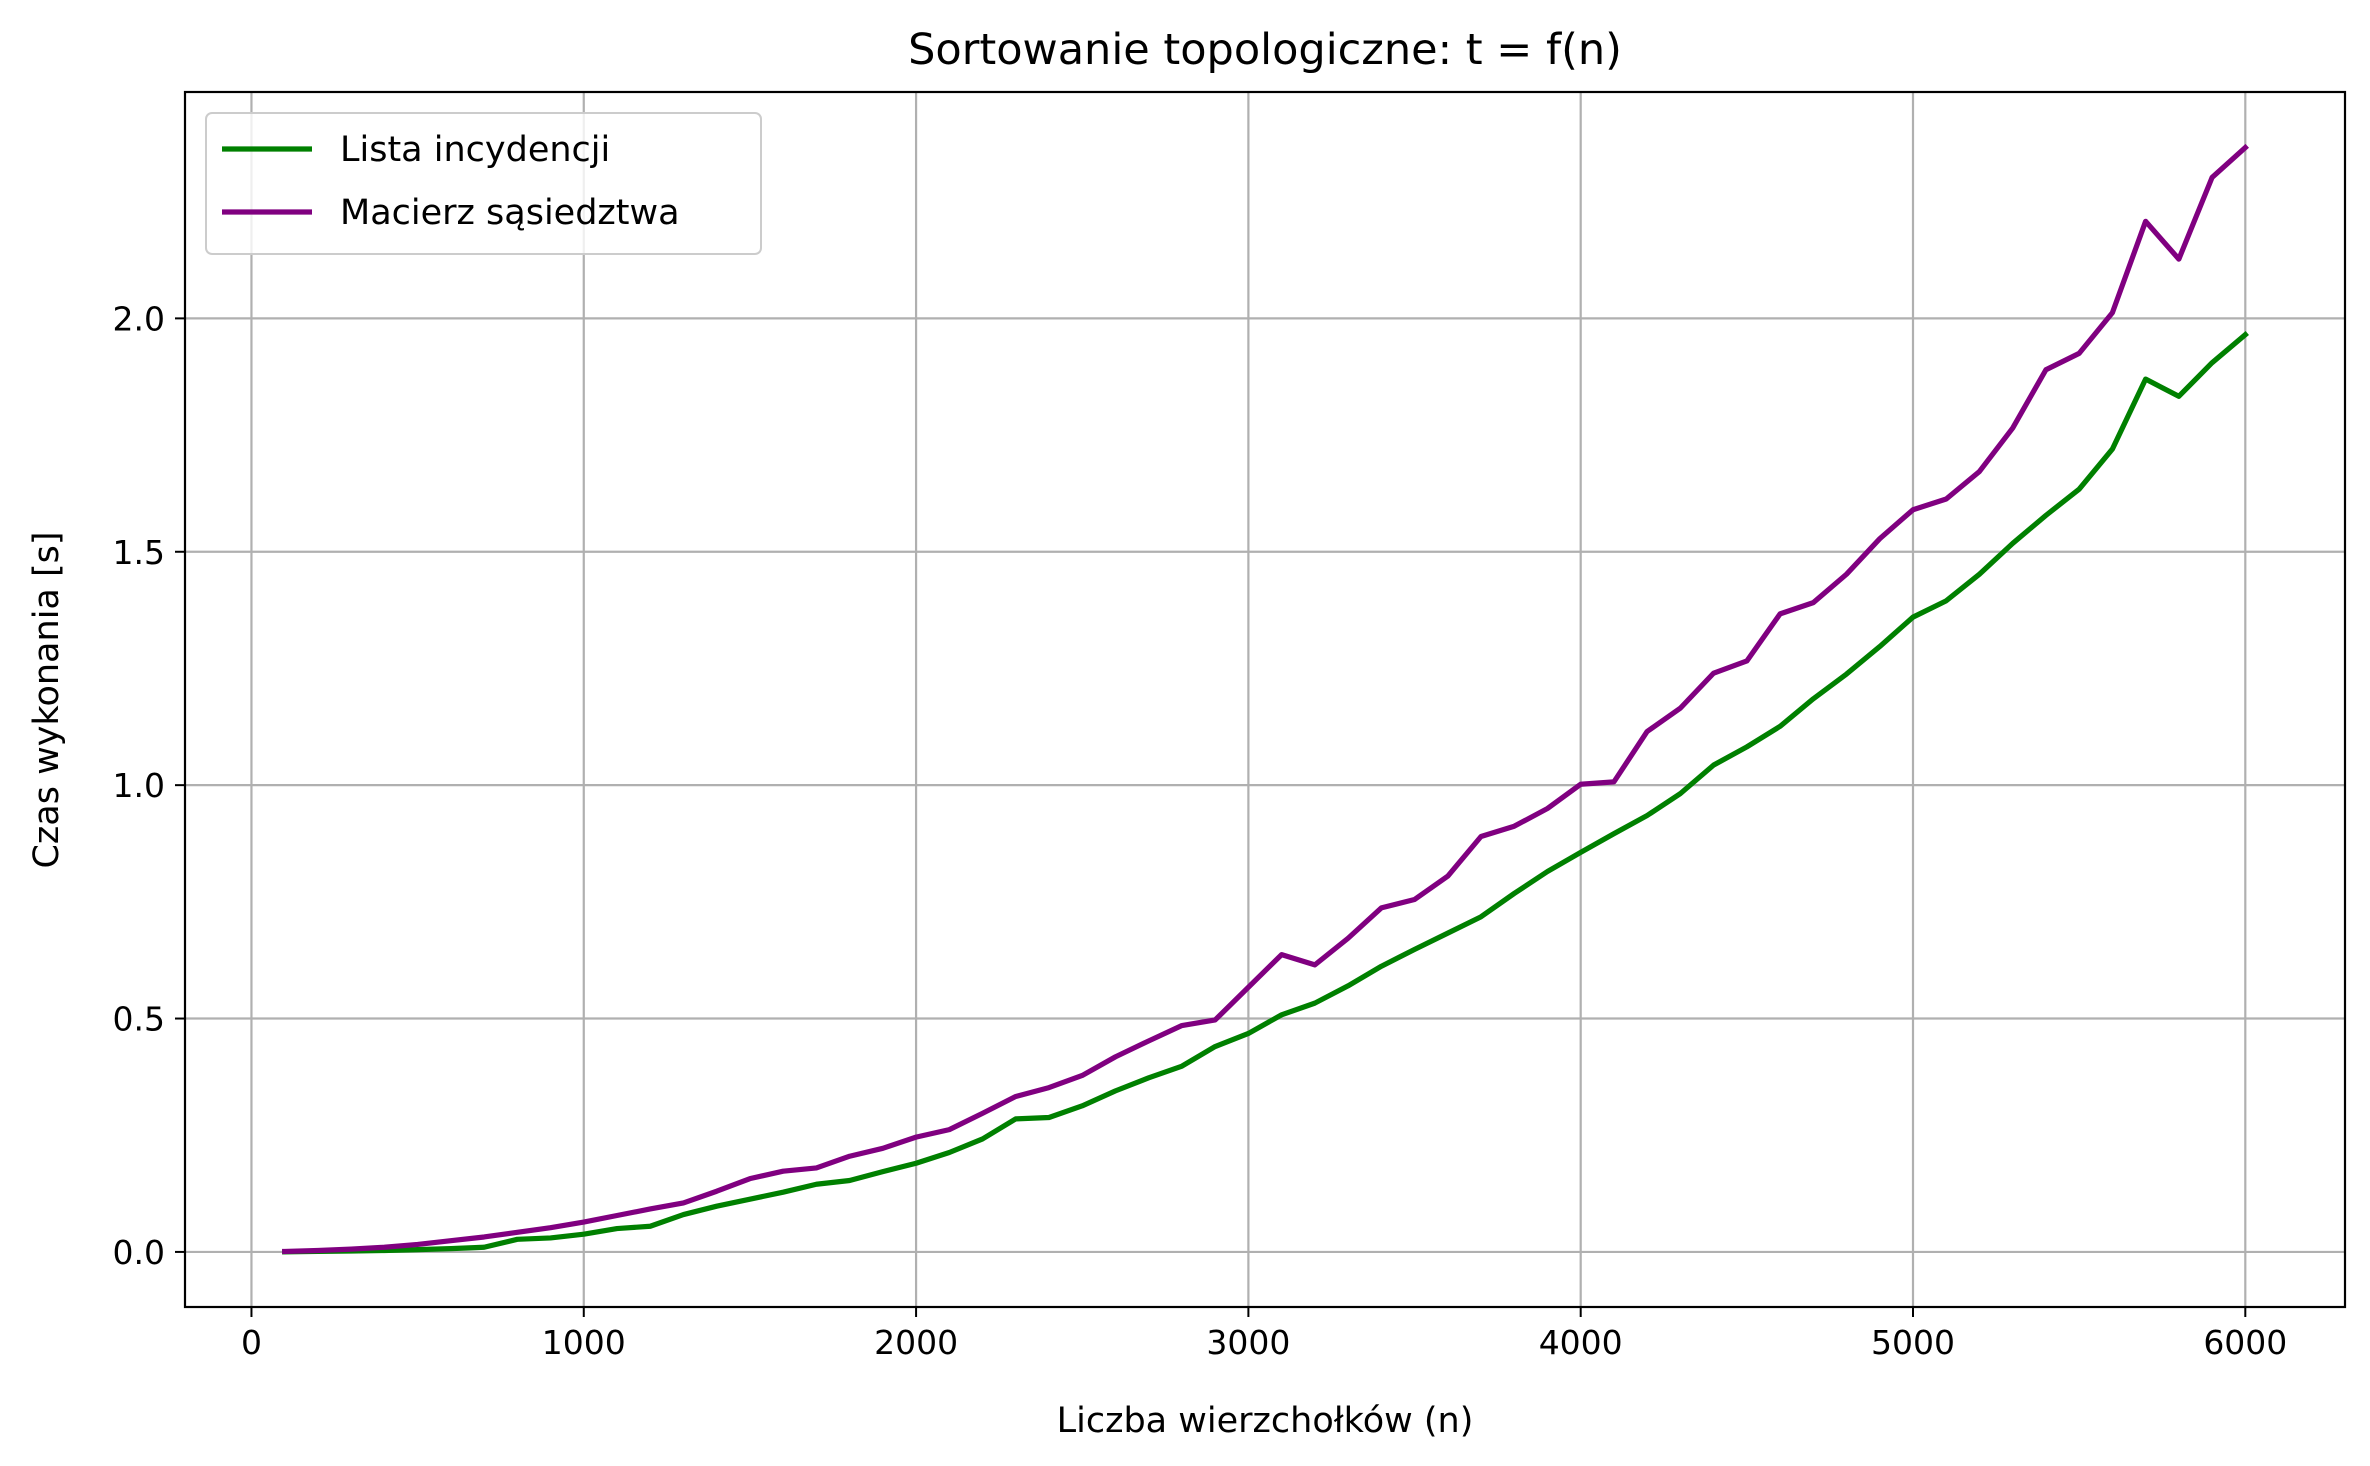  What do you see at coordinates (139, 1252) in the screenshot?
I see `y-tick-label: 0.0` at bounding box center [139, 1252].